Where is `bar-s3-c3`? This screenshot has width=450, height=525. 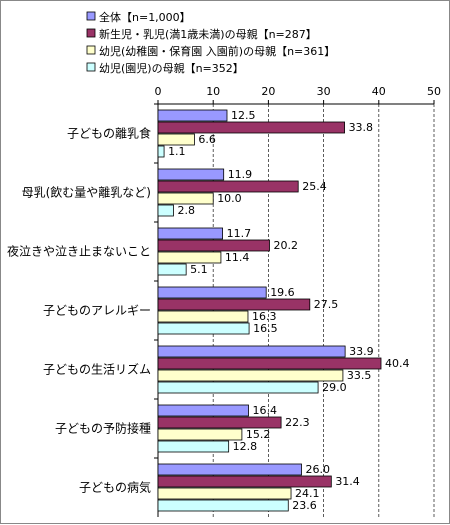 bar-s3-c3 is located at coordinates (189, 257).